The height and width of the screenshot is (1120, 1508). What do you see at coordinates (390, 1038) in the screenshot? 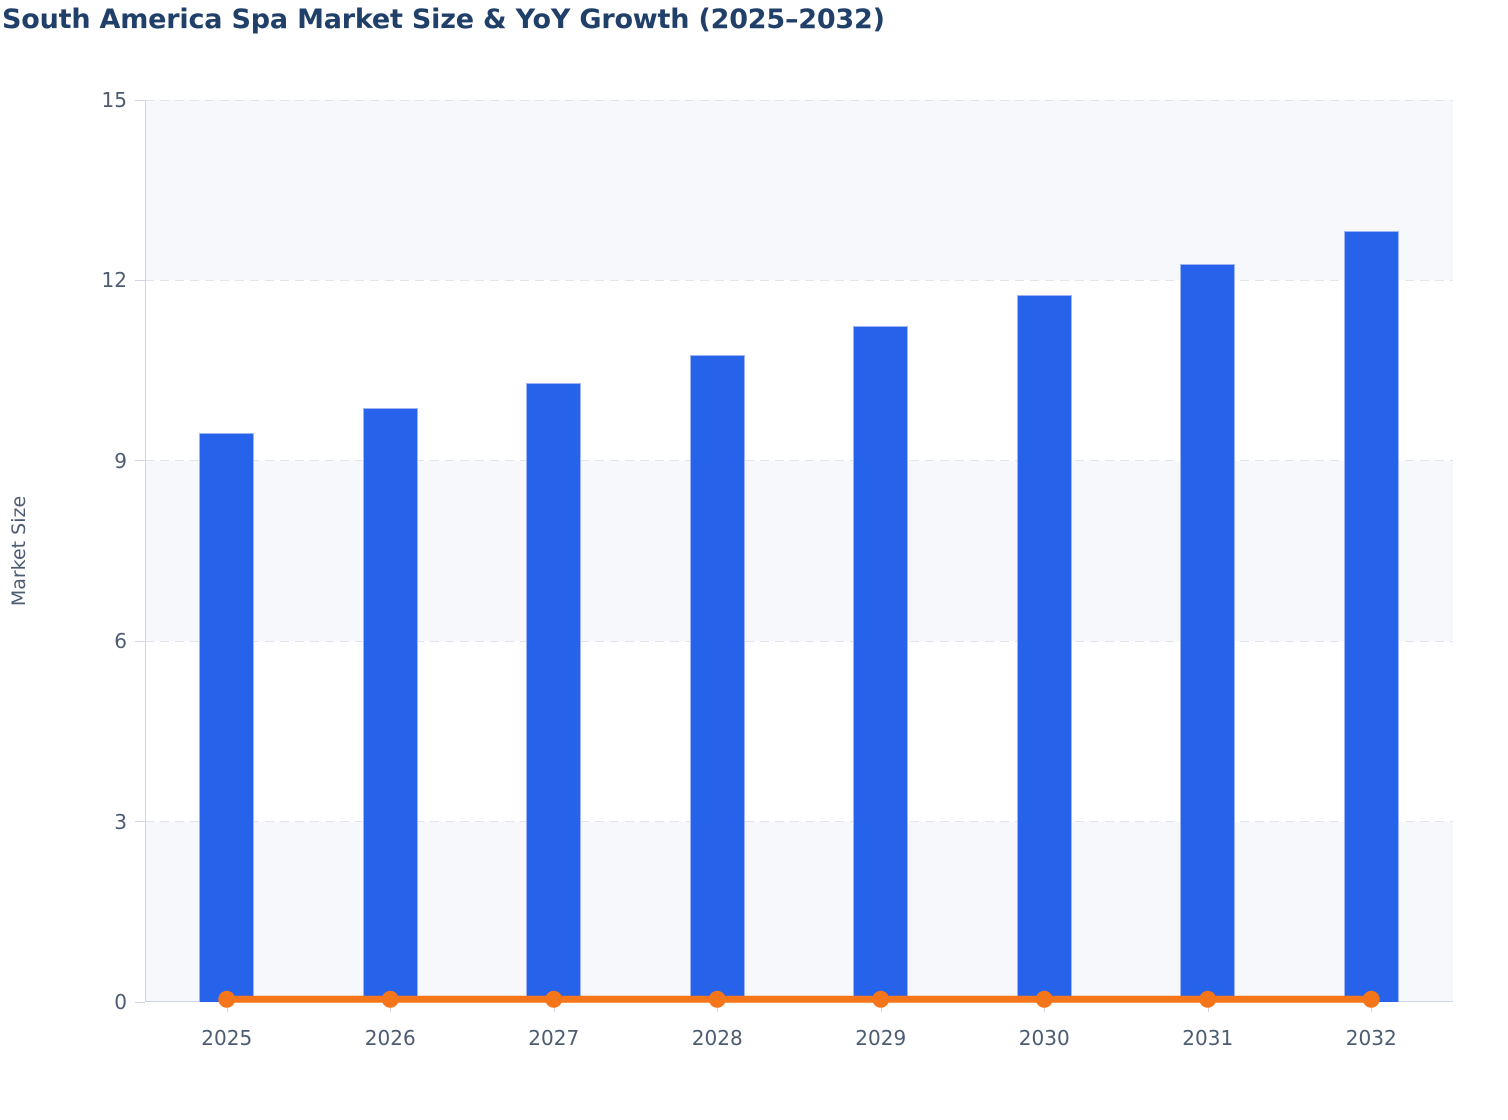
I see `x-axis-label-2026: 2026` at bounding box center [390, 1038].